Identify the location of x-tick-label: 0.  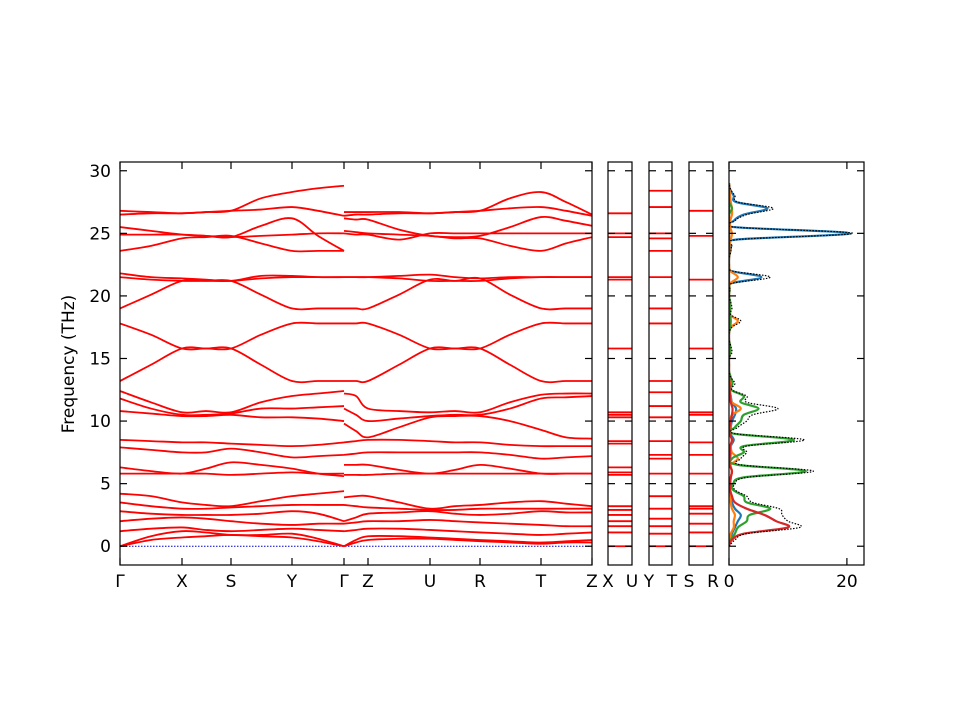
(729, 582).